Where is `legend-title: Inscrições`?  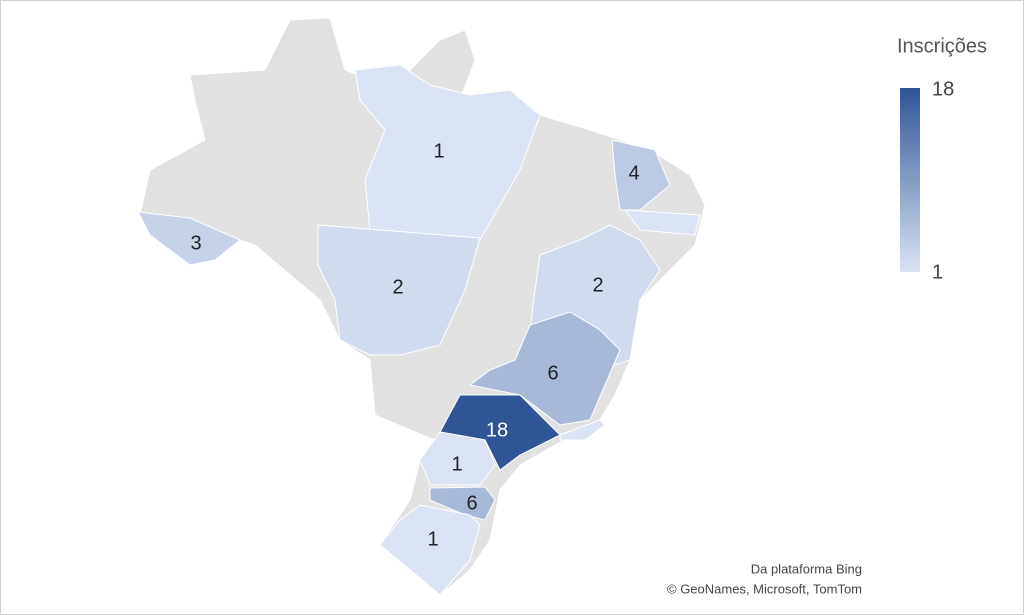
legend-title: Inscrições is located at coordinates (942, 46).